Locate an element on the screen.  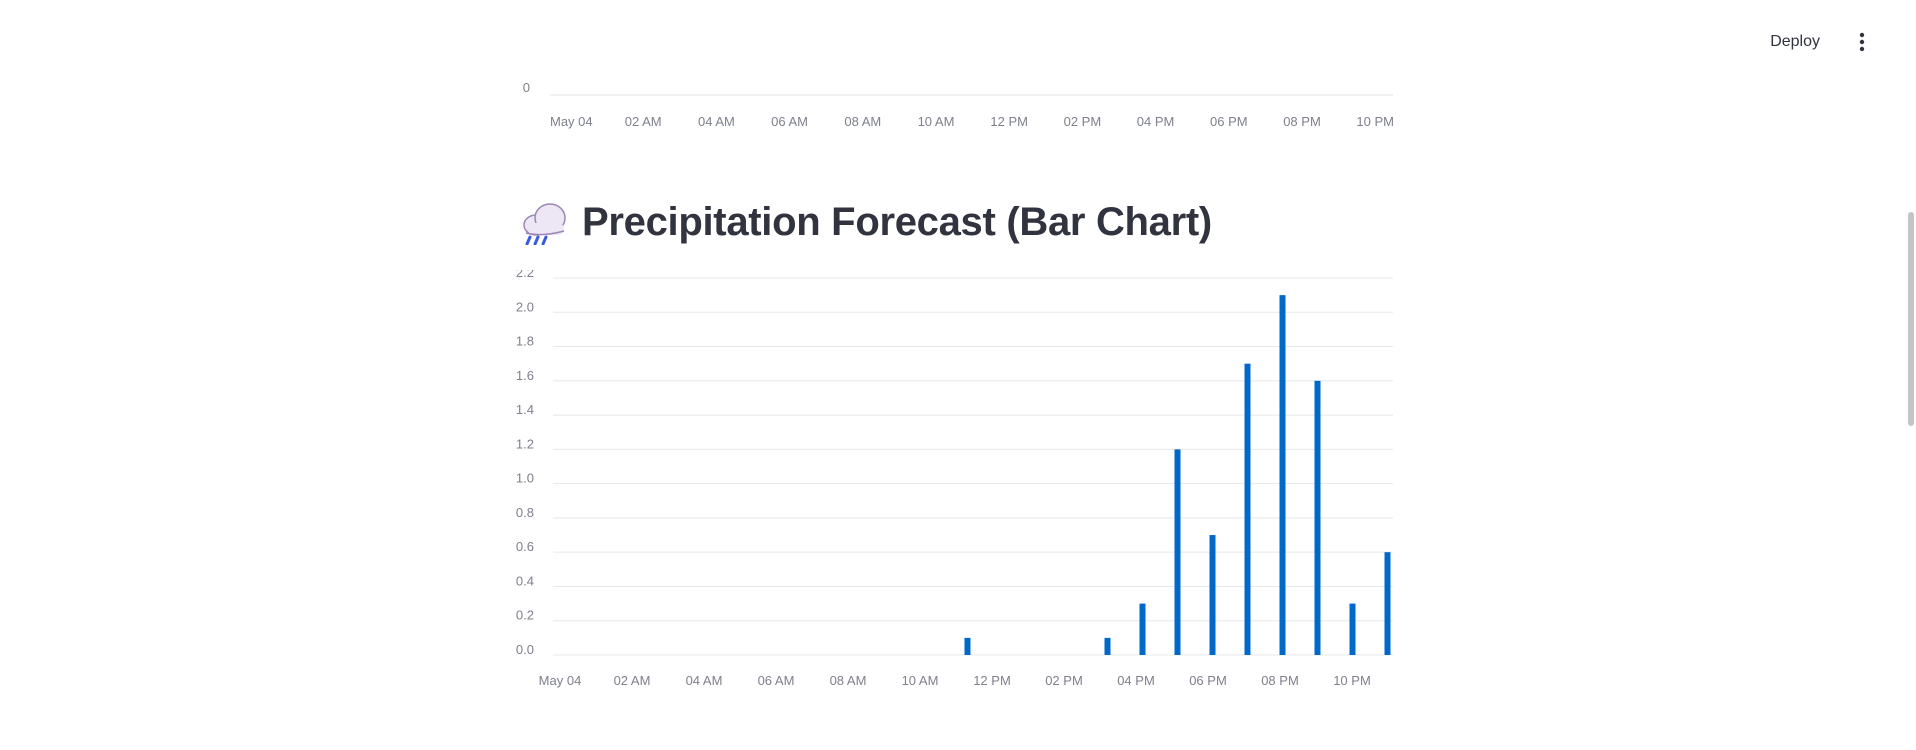
main-menu-button is located at coordinates (1862, 42).